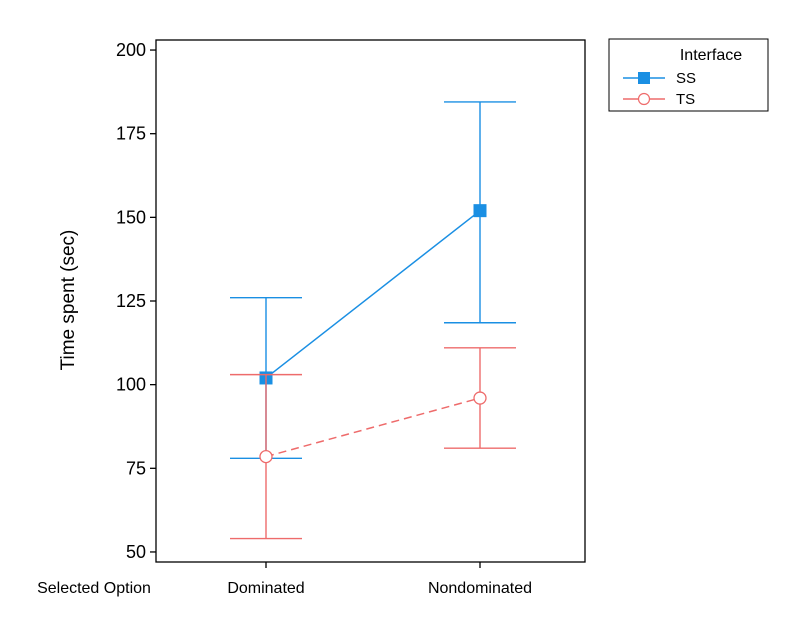 The height and width of the screenshot is (621, 789). What do you see at coordinates (94, 588) in the screenshot?
I see `x-axis-title: Selected Option` at bounding box center [94, 588].